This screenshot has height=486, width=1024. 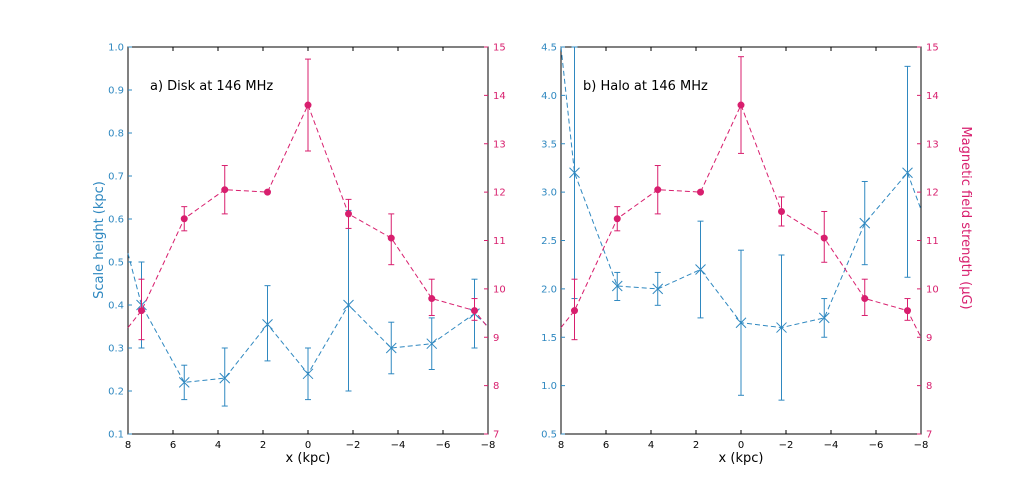 I want to click on x-tick-label: 8, so click(x=561, y=445).